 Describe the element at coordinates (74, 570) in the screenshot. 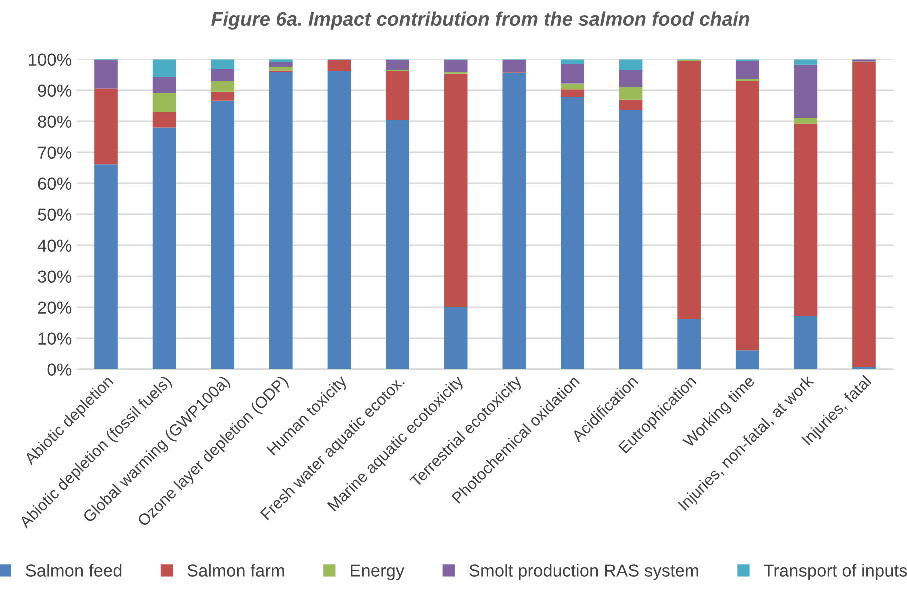

I see `legend-label: Salmon feed` at that location.